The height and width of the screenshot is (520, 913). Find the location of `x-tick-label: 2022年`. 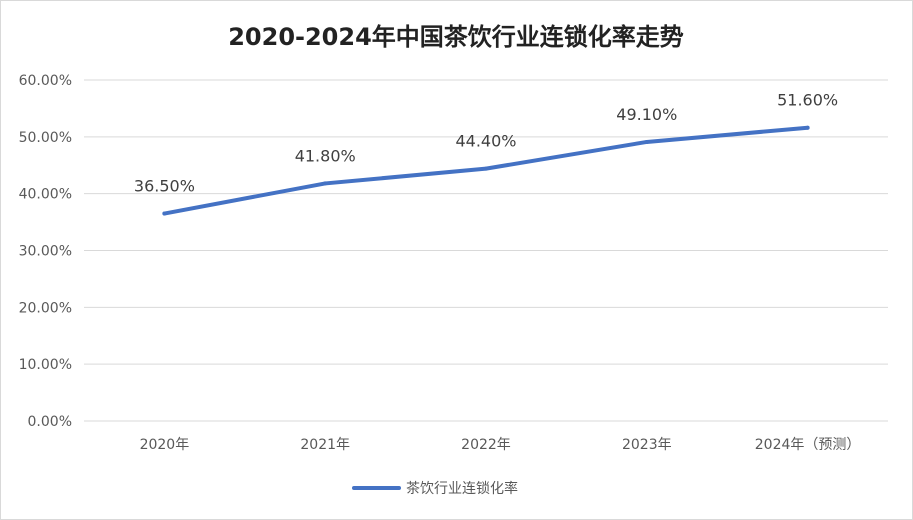

x-tick-label: 2022年 is located at coordinates (486, 445).